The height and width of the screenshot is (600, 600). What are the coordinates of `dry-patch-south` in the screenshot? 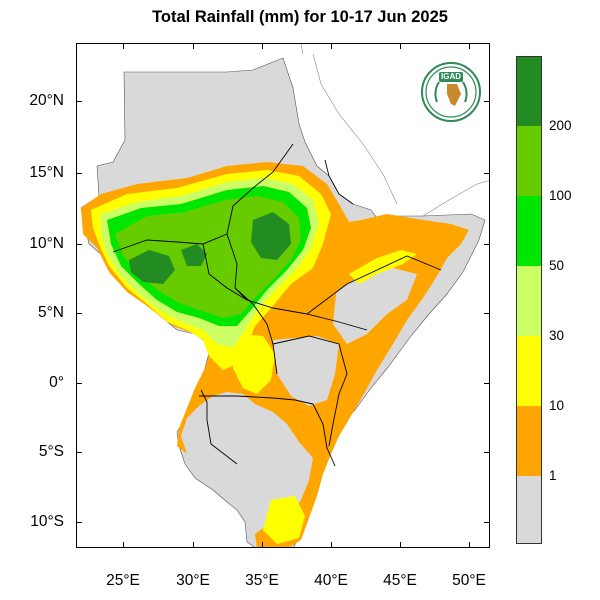 It's located at (243, 449).